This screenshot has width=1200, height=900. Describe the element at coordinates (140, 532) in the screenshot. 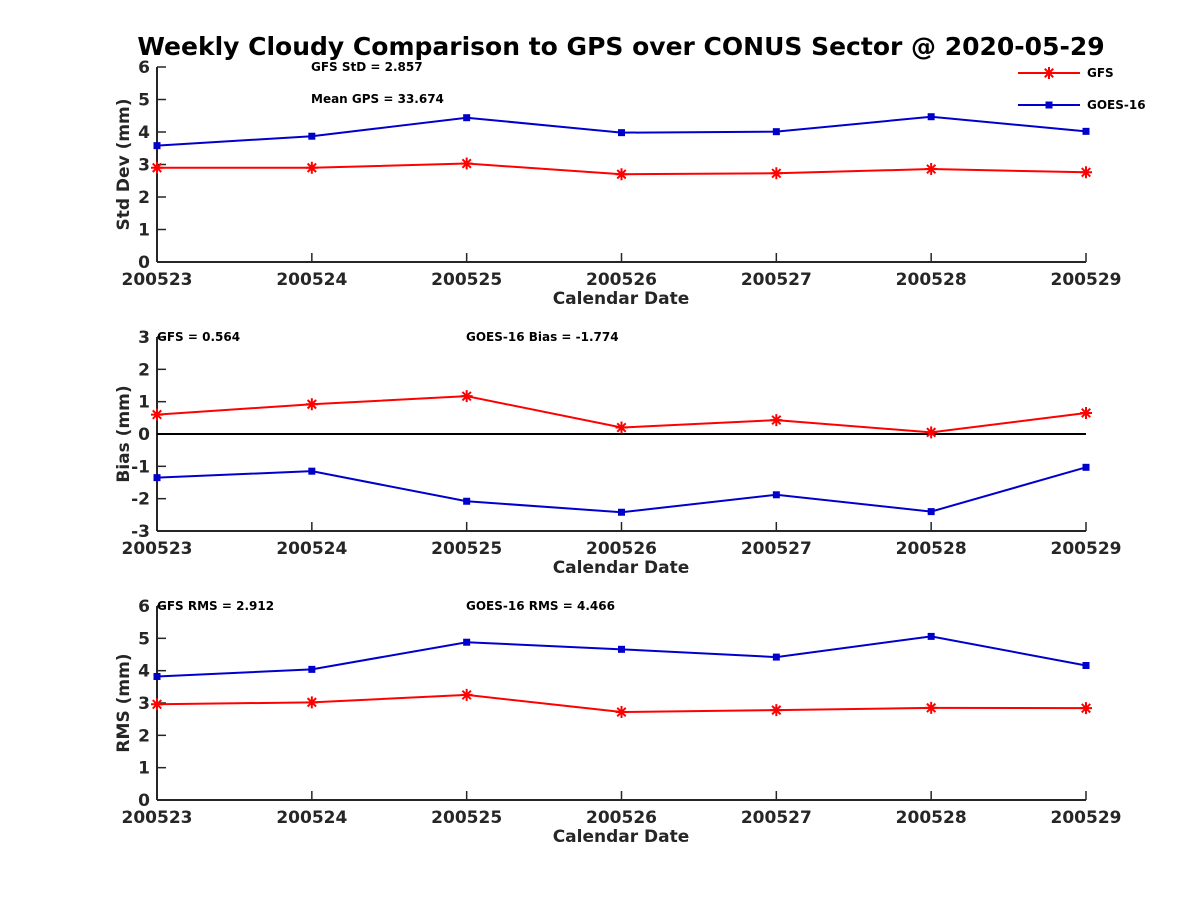

I see `y-tick-label: -3` at that location.